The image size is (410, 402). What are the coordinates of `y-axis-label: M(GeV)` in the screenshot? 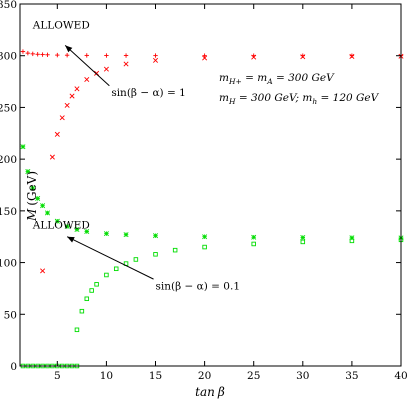 It's located at (32, 196).